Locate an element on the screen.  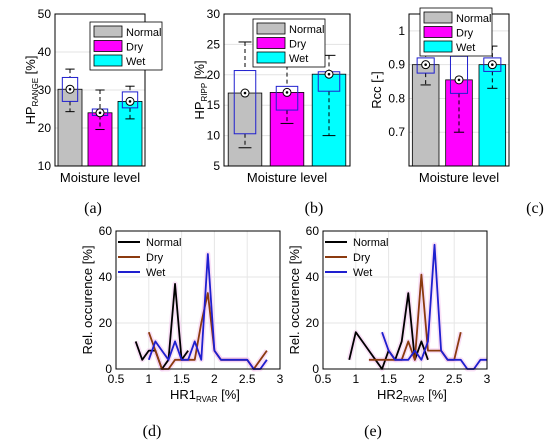
y-tick-label: 50 is located at coordinates (45, 14).